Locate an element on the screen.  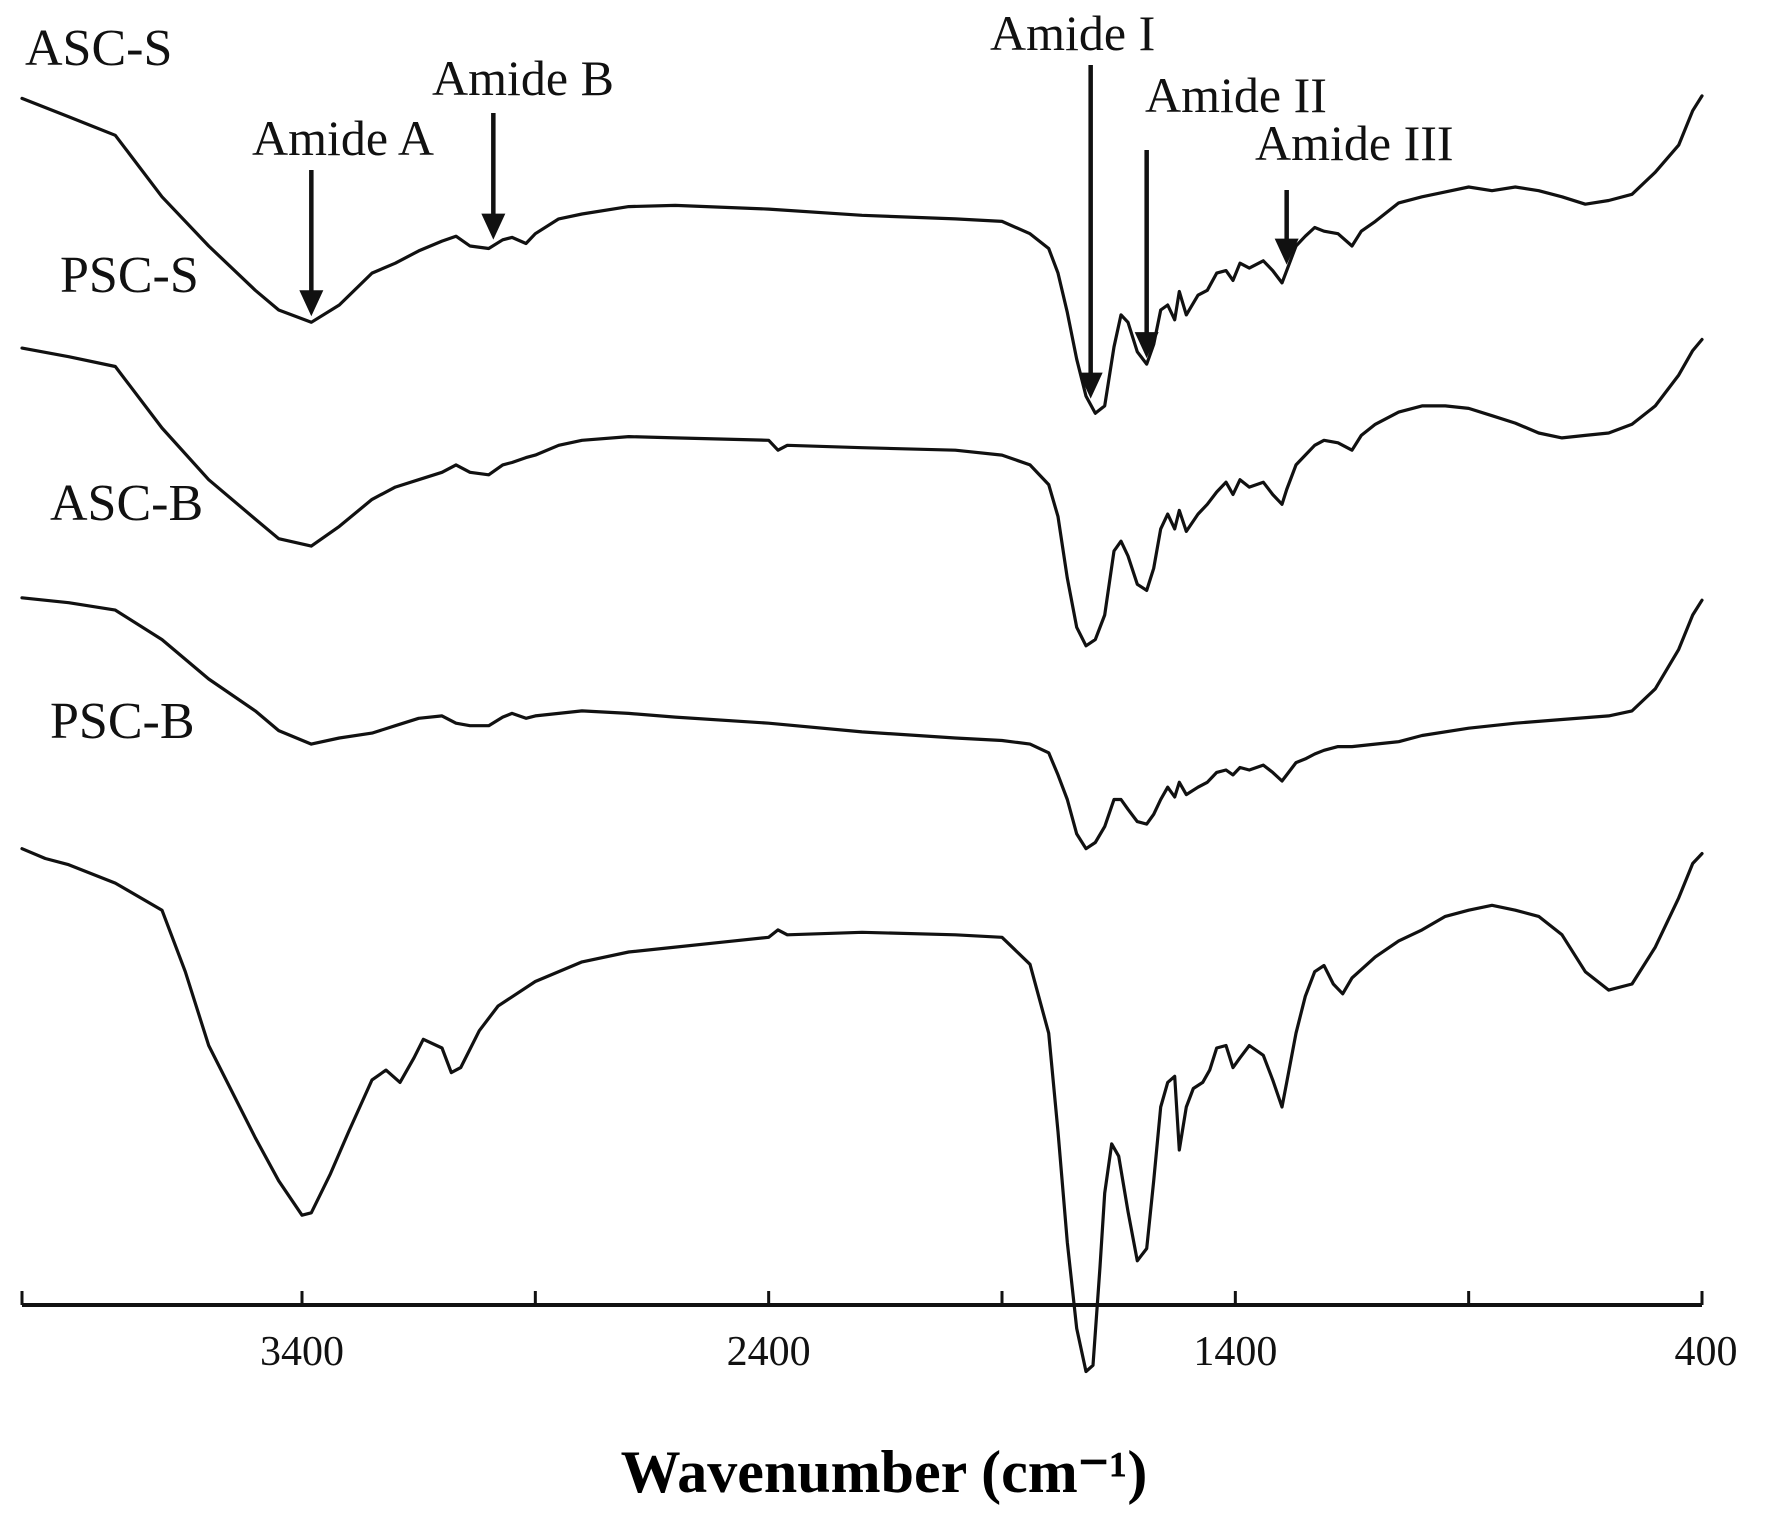
annotation-label-amide-iii: Amide III is located at coordinates (1354, 143).